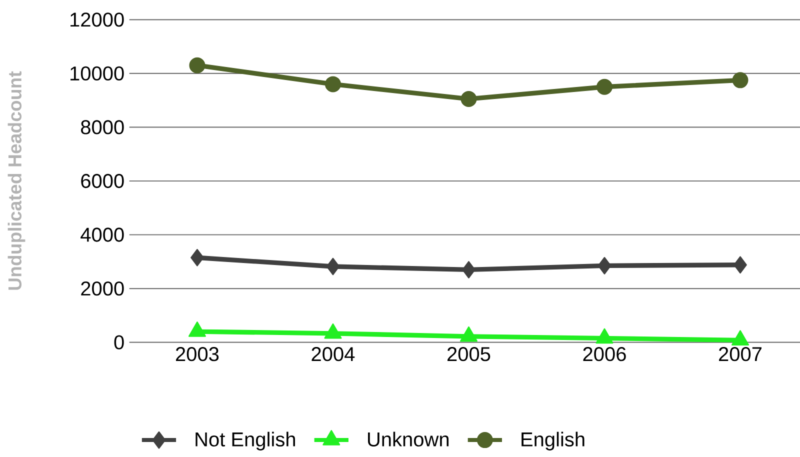 The image size is (800, 457). I want to click on x-tick-label: 2003, so click(197, 354).